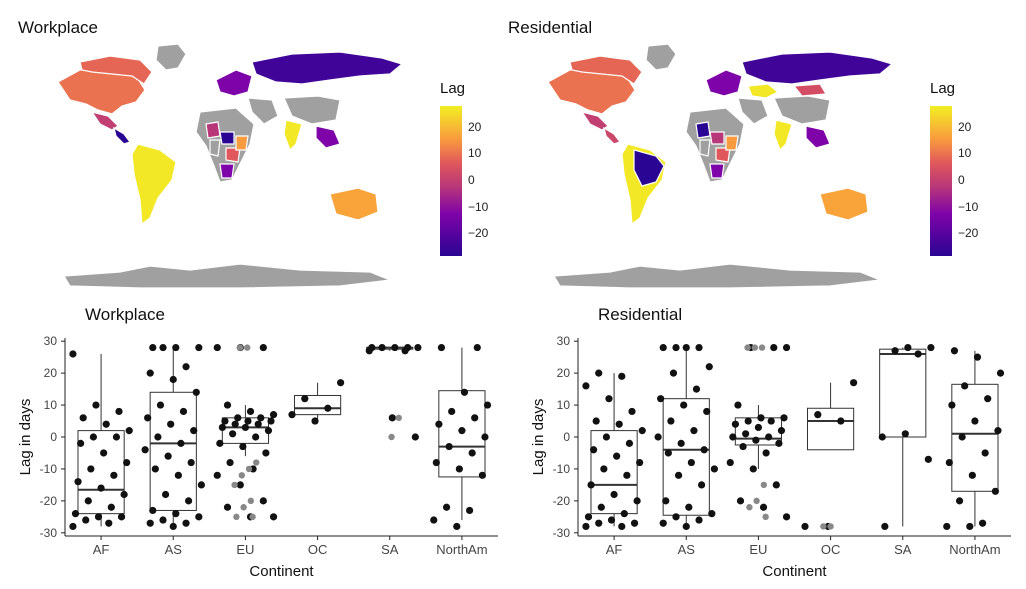  I want to click on map-region-south-america, so click(154, 184).